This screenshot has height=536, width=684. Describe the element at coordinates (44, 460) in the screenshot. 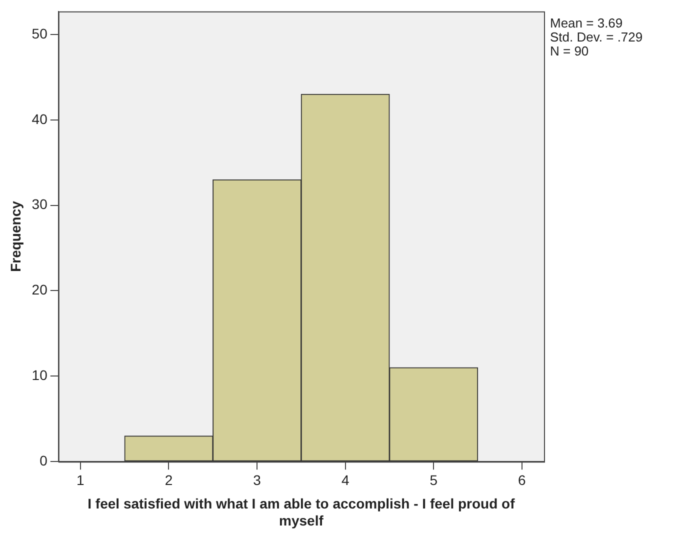

I see `y-tick-label: 0` at that location.